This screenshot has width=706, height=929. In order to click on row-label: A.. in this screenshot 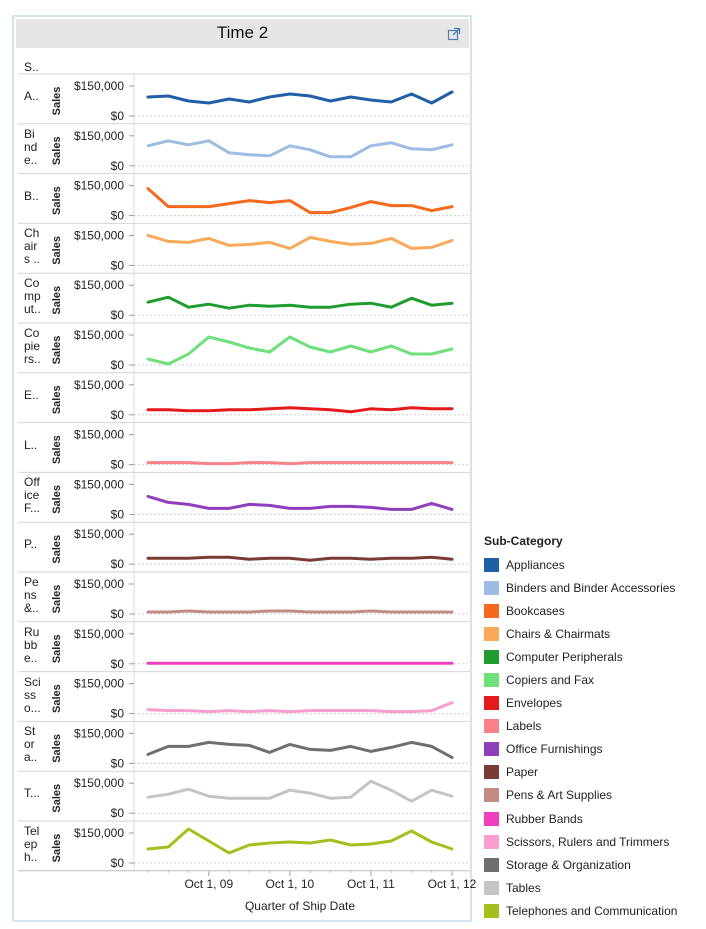, I will do `click(31, 96)`.